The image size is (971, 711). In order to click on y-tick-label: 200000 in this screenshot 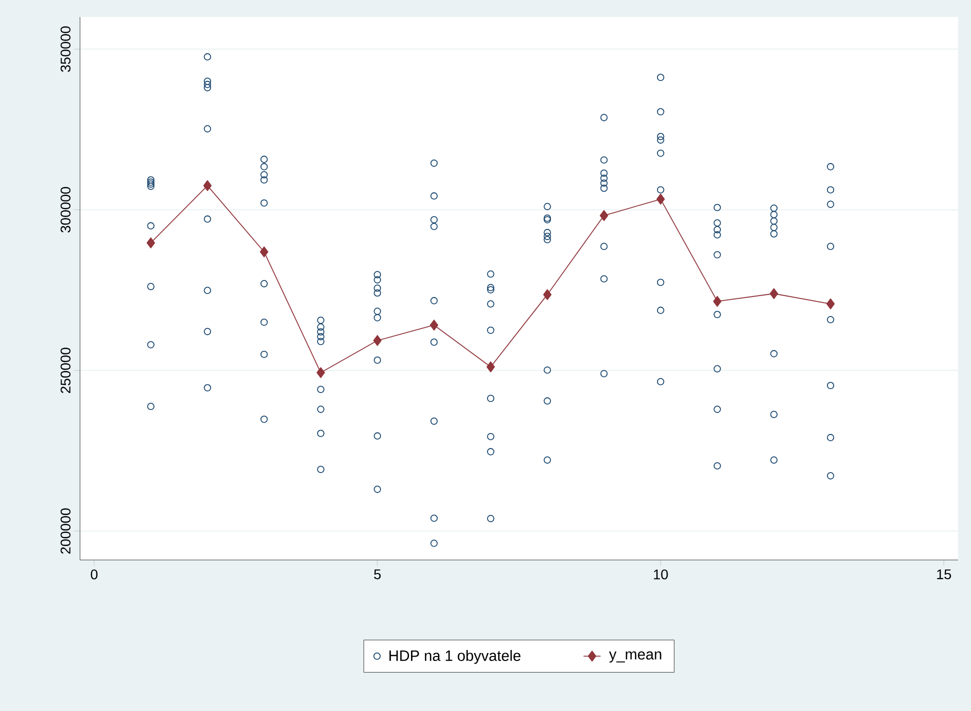, I will do `click(65, 531)`.